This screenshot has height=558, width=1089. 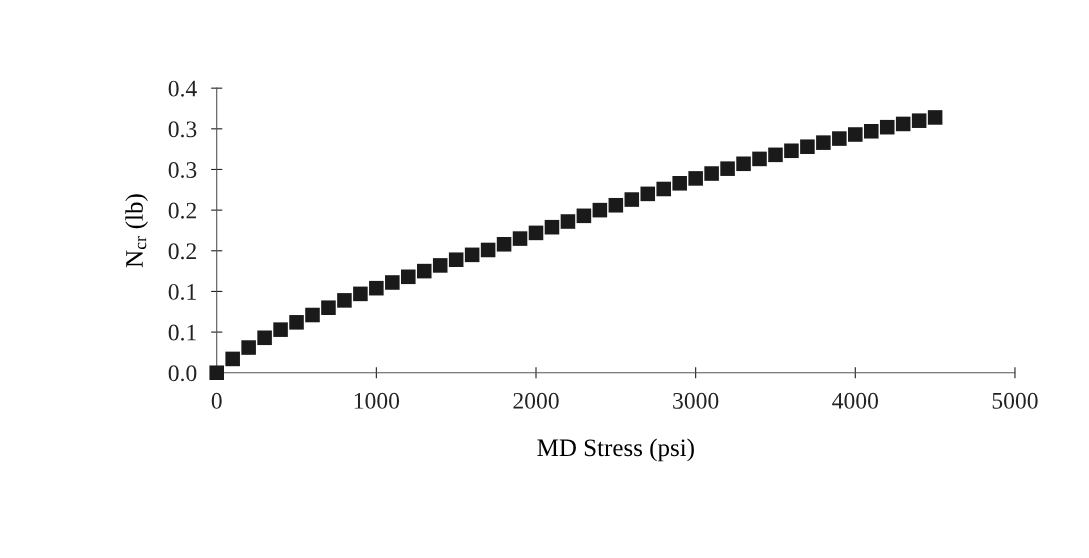 What do you see at coordinates (696, 400) in the screenshot?
I see `x-tick-label: 3000` at bounding box center [696, 400].